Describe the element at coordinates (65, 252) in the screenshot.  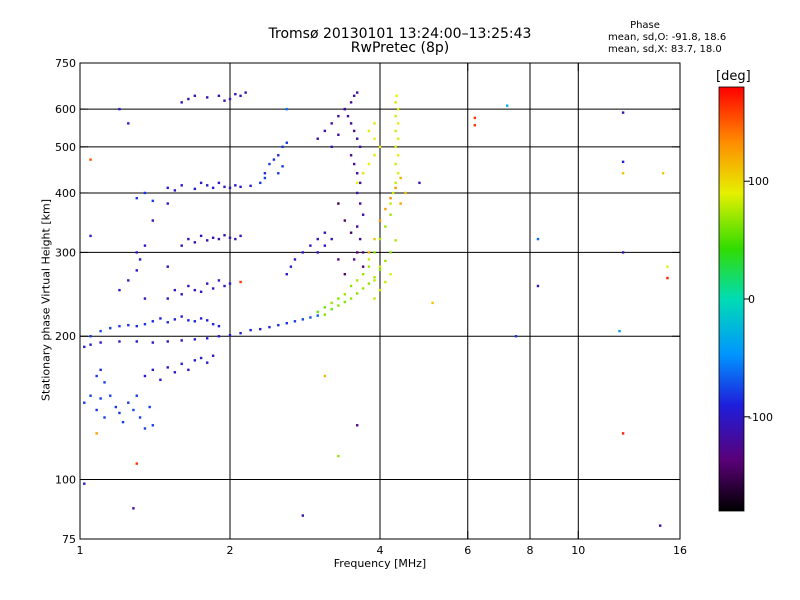
I see `y-tick-label: 300` at that location.